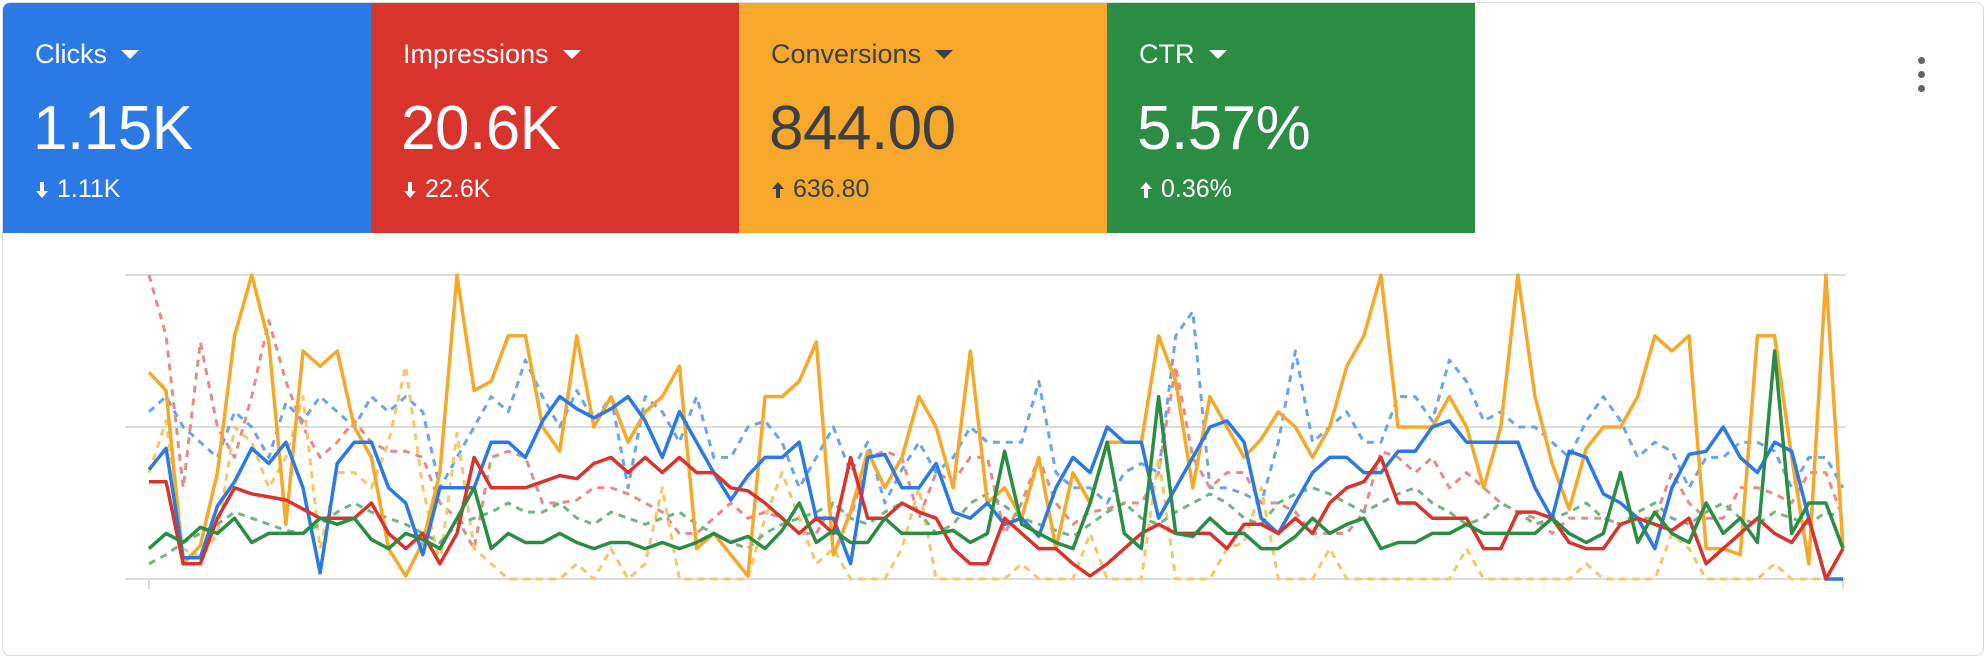  Describe the element at coordinates (846, 54) in the screenshot. I see `metric-name: Conversions` at that location.